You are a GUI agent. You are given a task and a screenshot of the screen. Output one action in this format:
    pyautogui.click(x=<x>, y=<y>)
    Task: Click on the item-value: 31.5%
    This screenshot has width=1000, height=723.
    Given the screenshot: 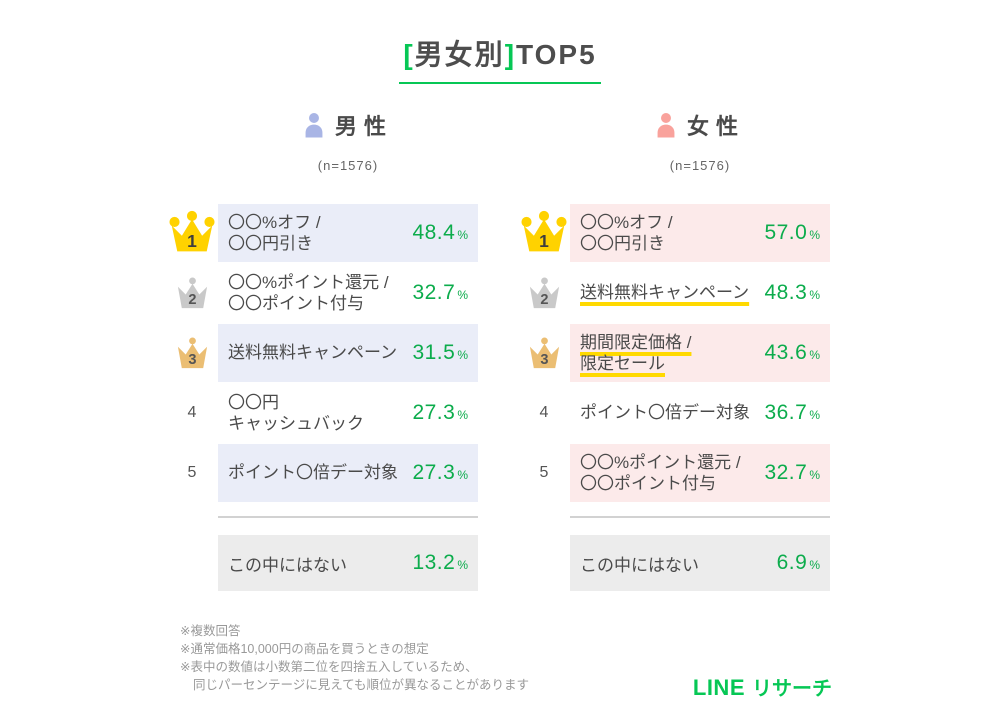 What is the action you would take?
    pyautogui.click(x=440, y=352)
    